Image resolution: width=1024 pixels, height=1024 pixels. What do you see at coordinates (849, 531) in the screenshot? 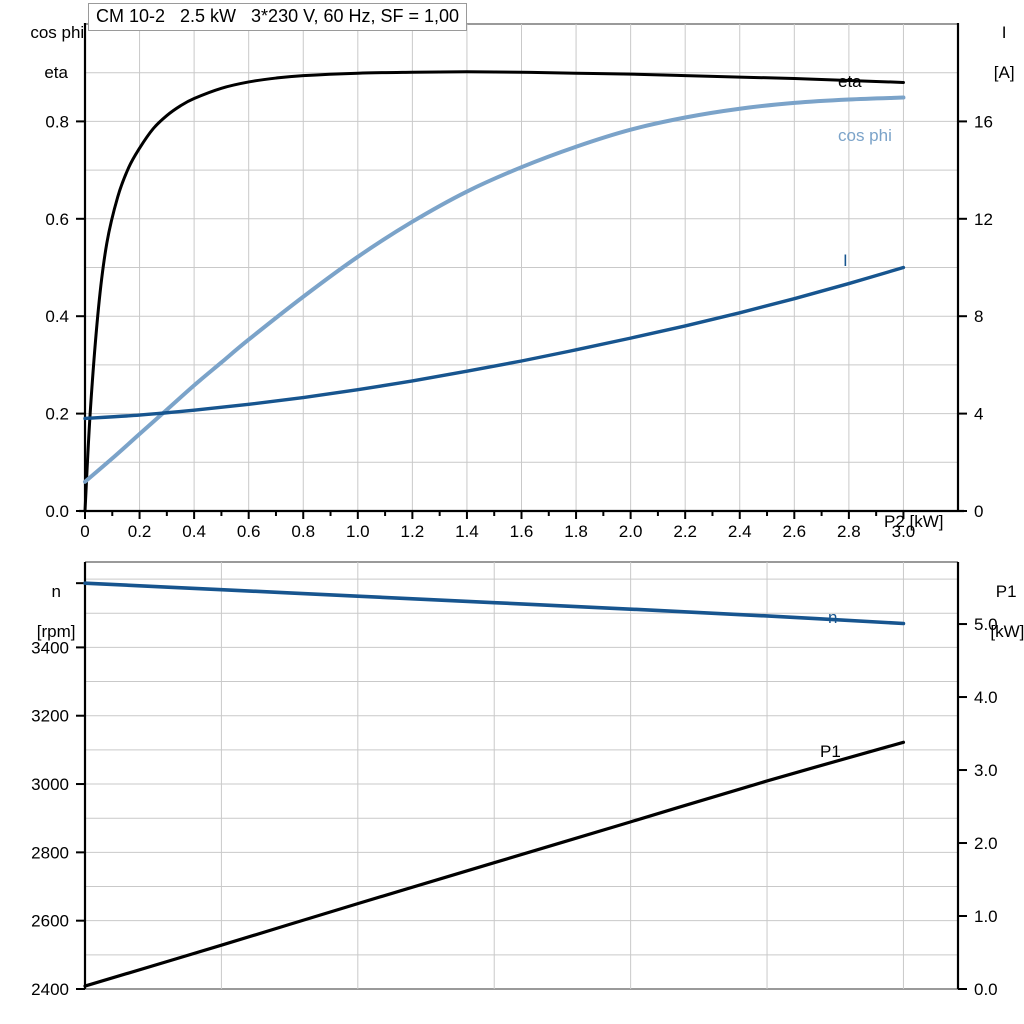
I see `x-tick-14: 2.8` at bounding box center [849, 531].